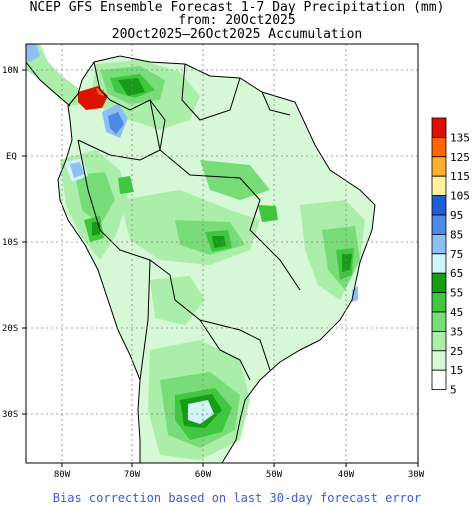 The image size is (474, 507). What do you see at coordinates (11, 157) in the screenshot?
I see `lat-label-eq: EQ` at bounding box center [11, 157].